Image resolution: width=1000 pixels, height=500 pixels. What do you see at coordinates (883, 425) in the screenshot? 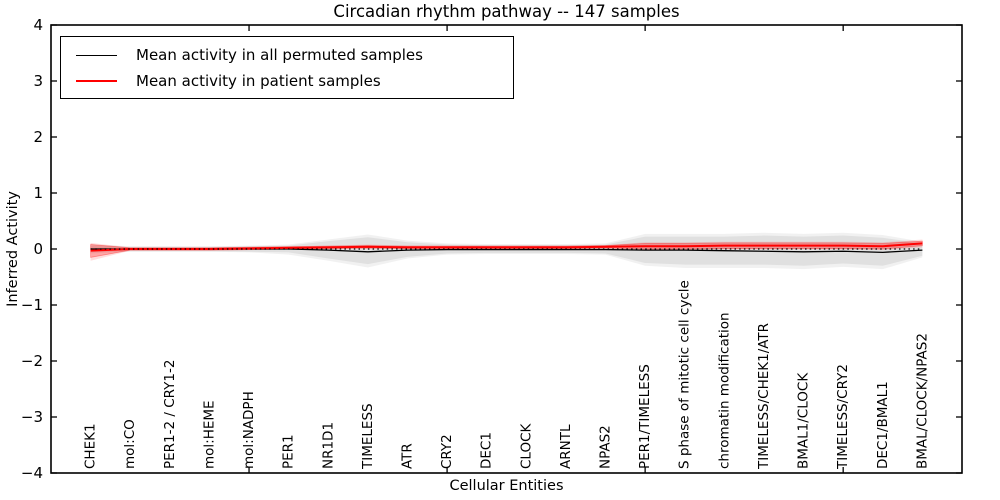
I see `category-label: DEC1/BMAL1` at bounding box center [883, 425].